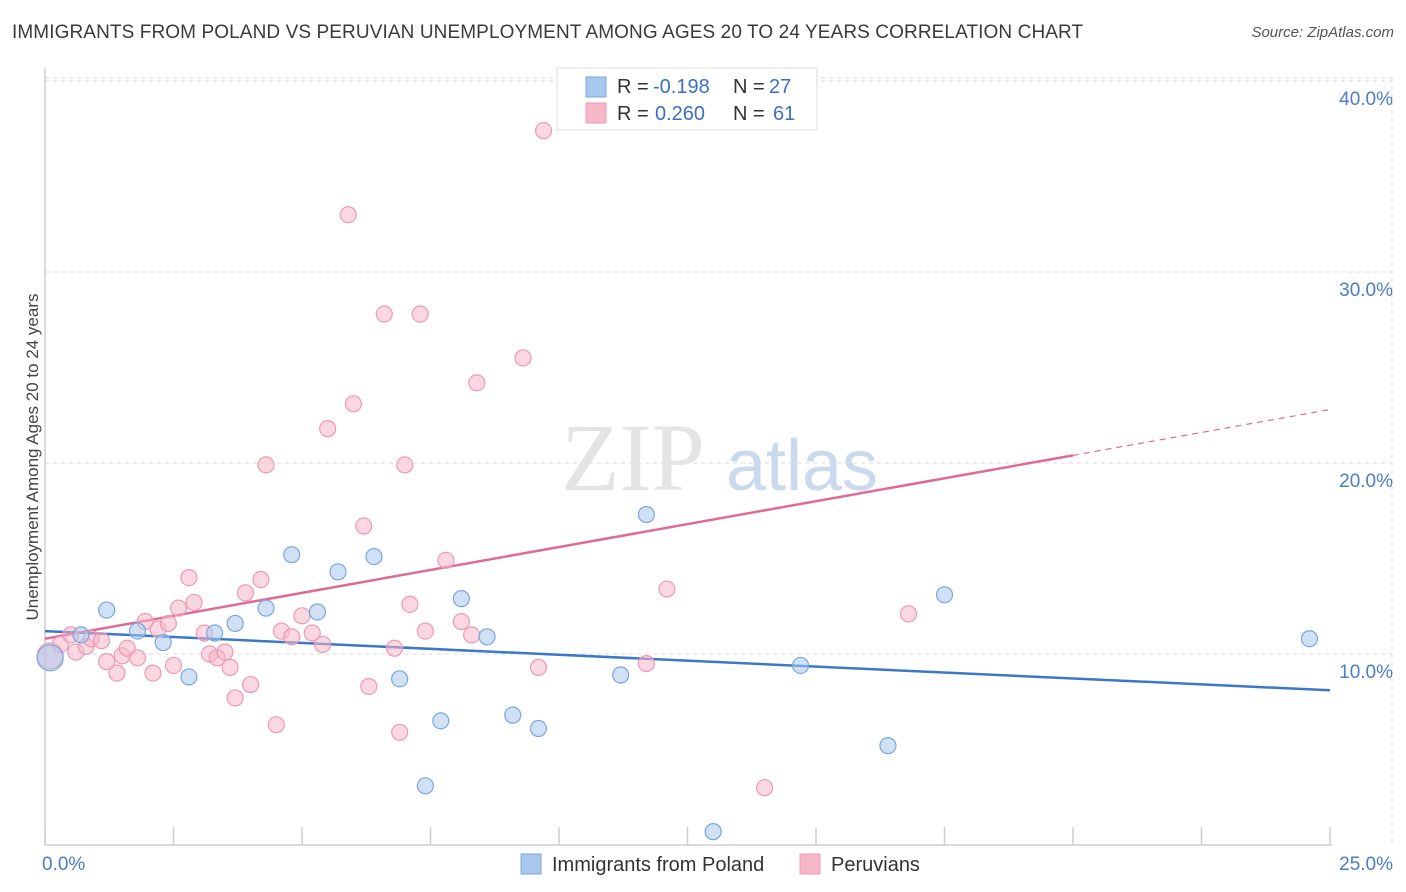 The image size is (1406, 892). I want to click on legend-n-value-poland: 27, so click(780, 87).